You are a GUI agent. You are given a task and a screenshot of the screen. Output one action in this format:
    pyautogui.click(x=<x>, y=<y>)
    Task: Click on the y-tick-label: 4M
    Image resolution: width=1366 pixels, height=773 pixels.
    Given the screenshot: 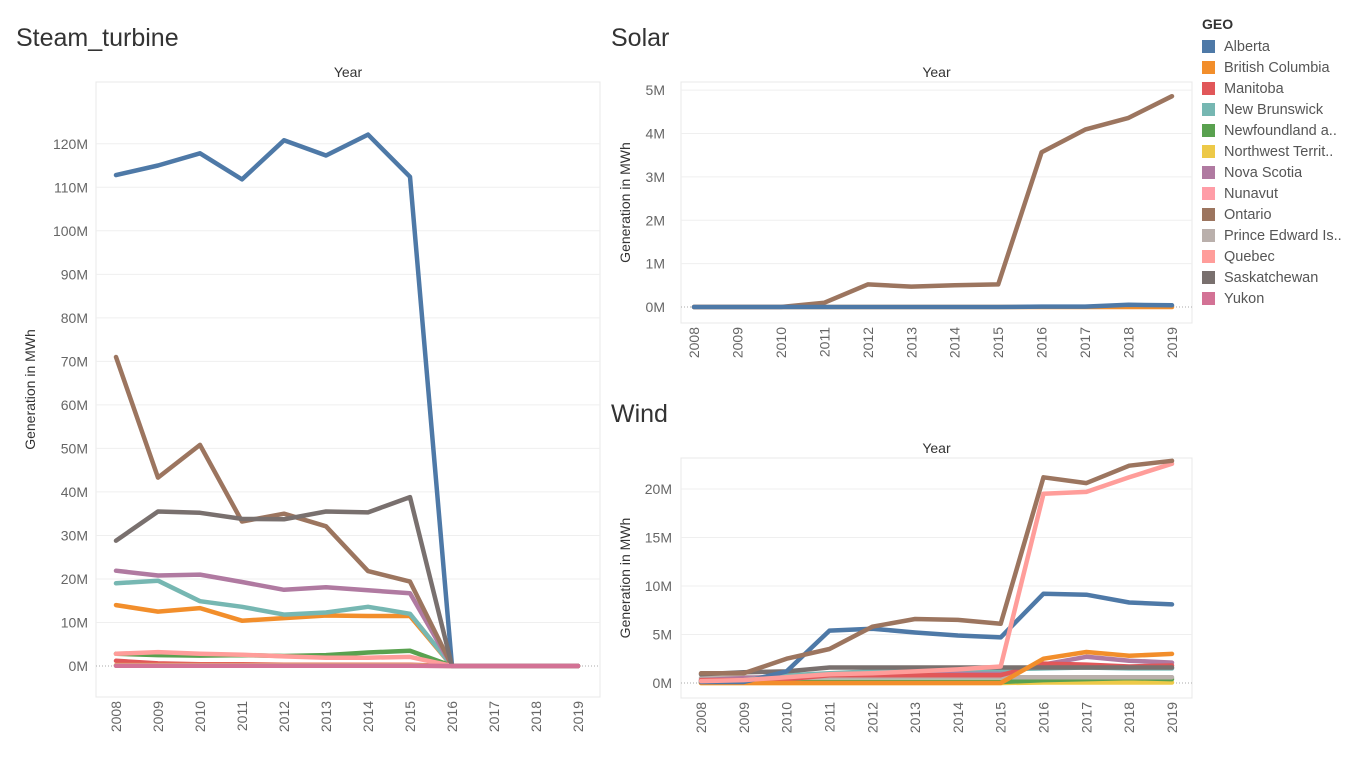 What is the action you would take?
    pyautogui.click(x=655, y=134)
    